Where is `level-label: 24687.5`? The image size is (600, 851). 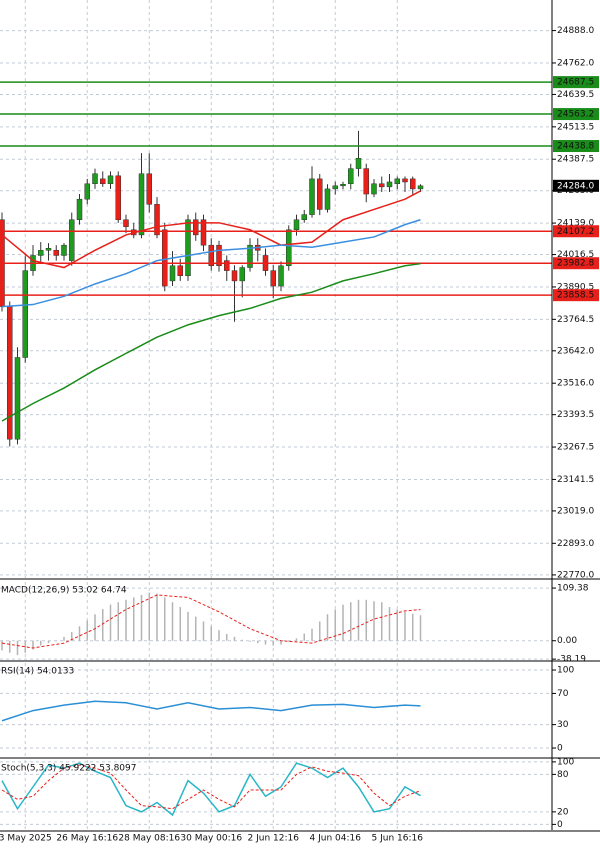
level-label: 24687.5 is located at coordinates (575, 83).